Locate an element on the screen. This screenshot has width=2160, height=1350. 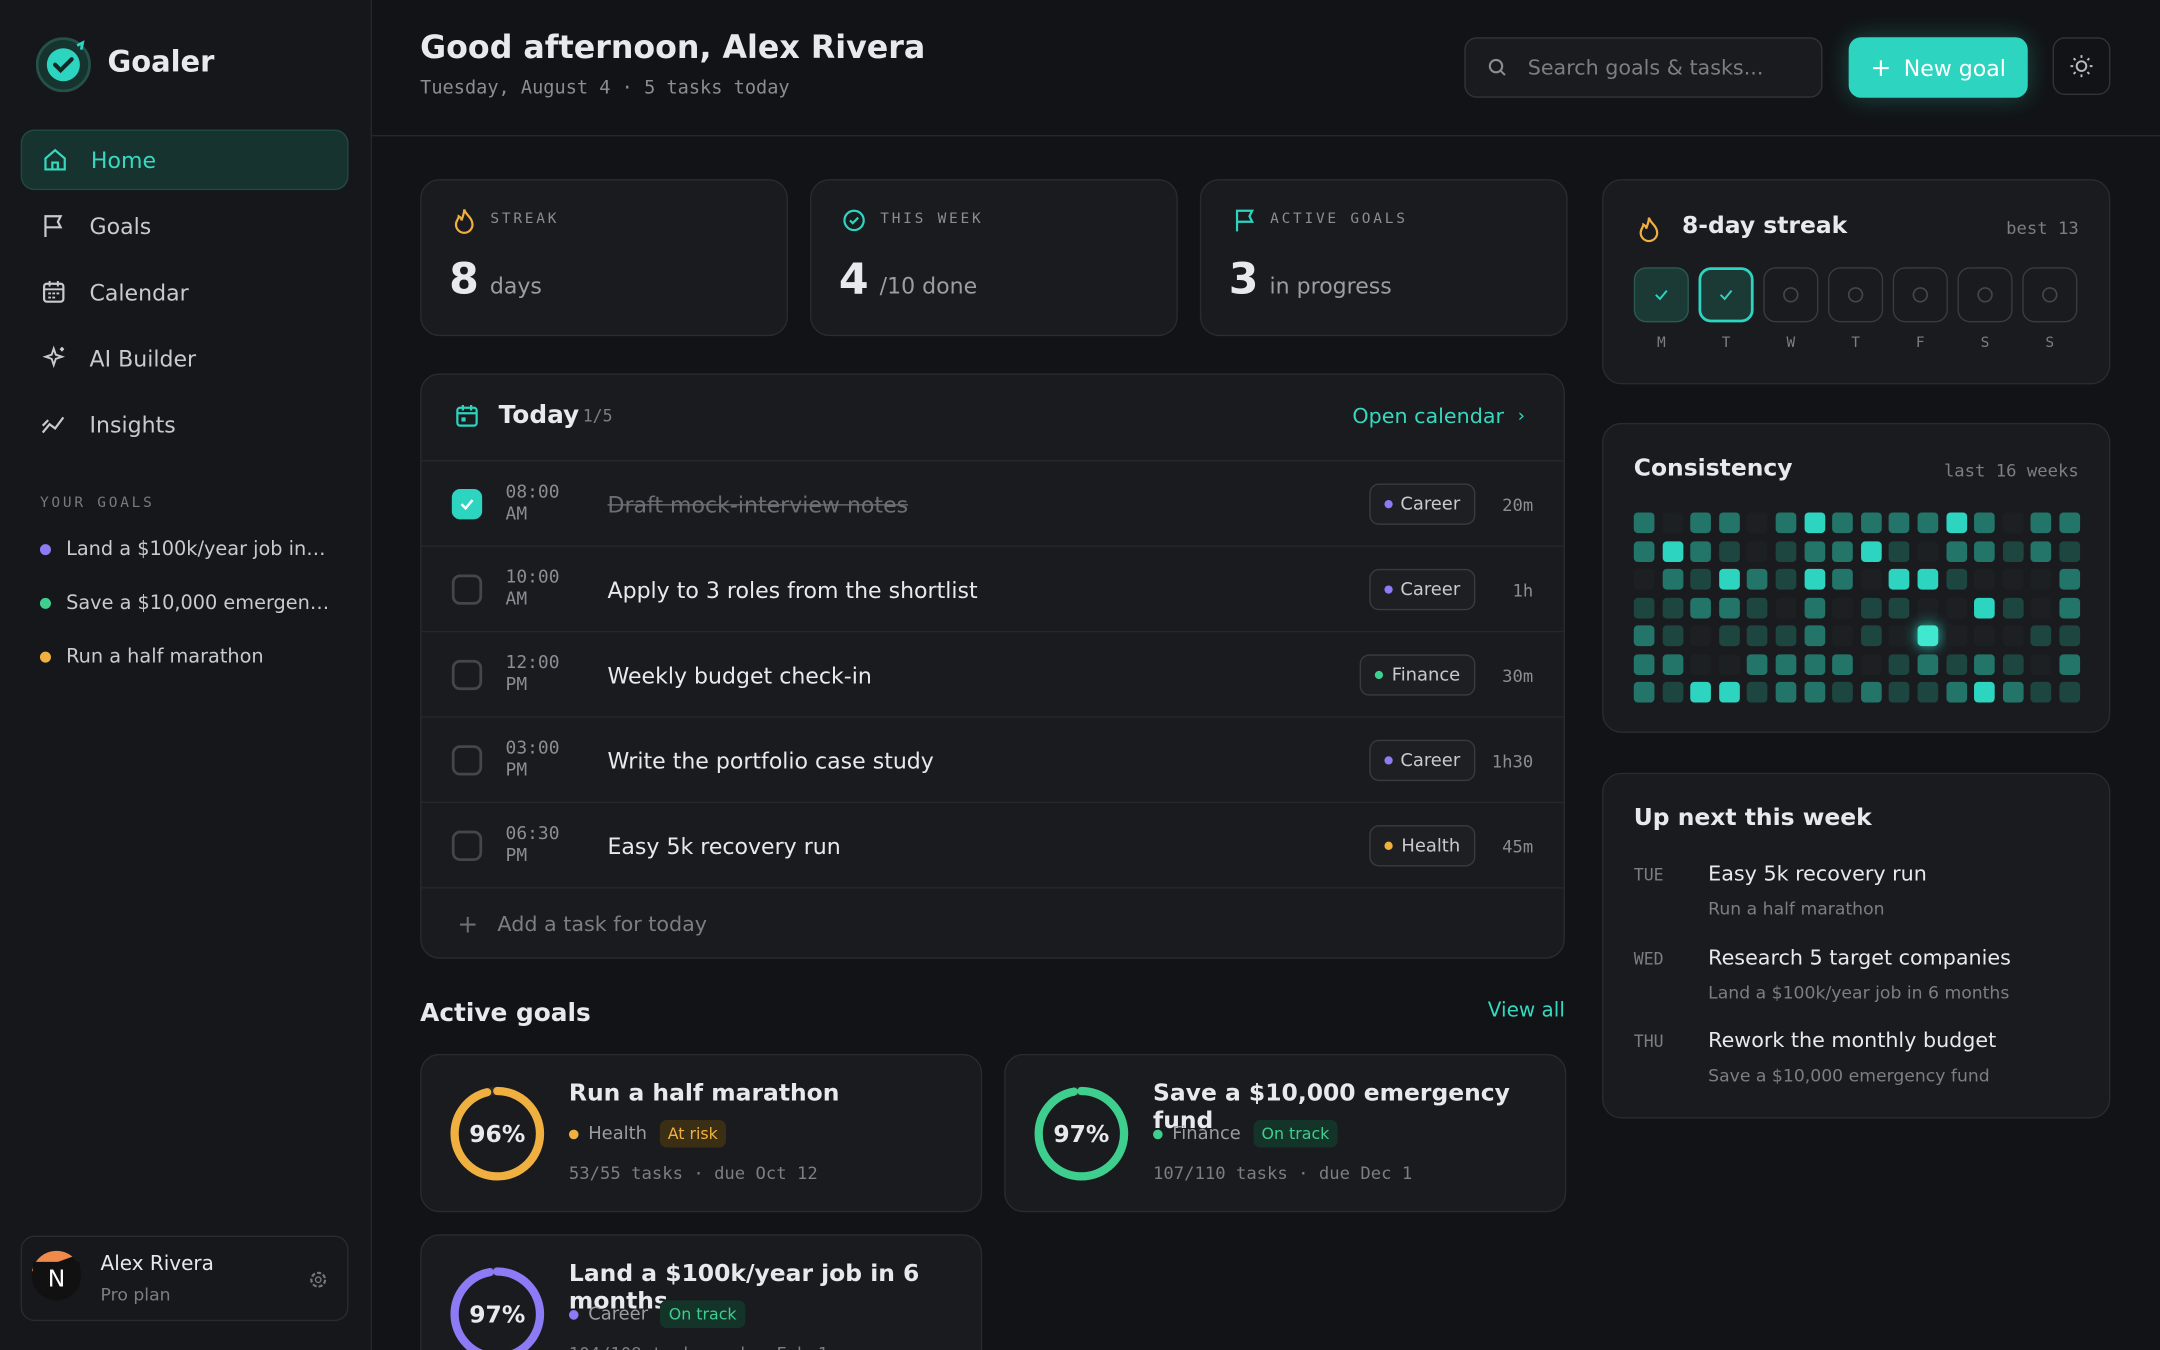
goal-title: Save a $10,000 emergency fund is located at coordinates (1331, 1108).